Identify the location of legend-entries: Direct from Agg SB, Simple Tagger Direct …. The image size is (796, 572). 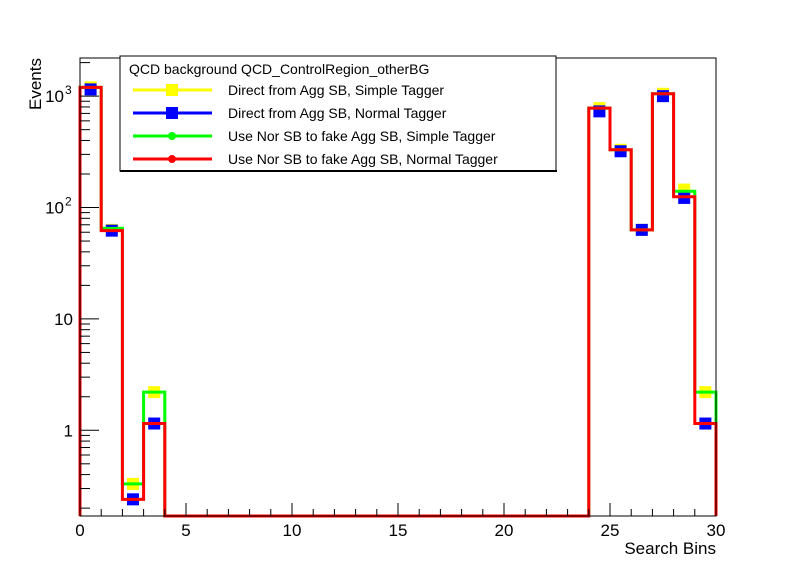
(315, 124).